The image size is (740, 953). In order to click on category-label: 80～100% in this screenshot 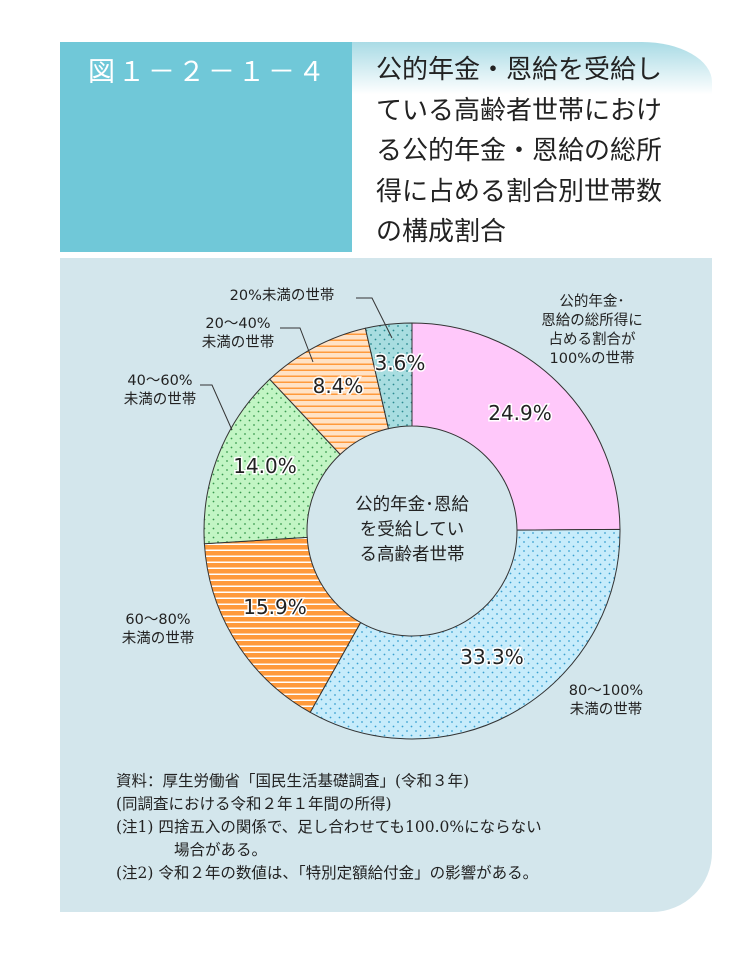, I will do `click(606, 691)`.